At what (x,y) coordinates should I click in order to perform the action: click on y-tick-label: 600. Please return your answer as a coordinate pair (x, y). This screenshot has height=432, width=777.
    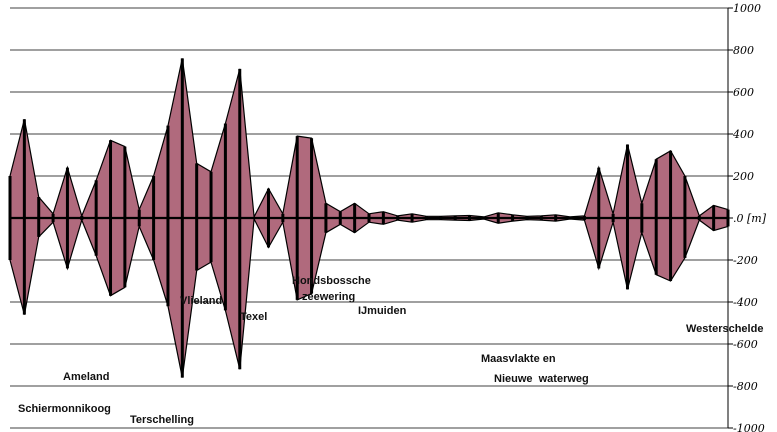
    Looking at the image, I should click on (743, 92).